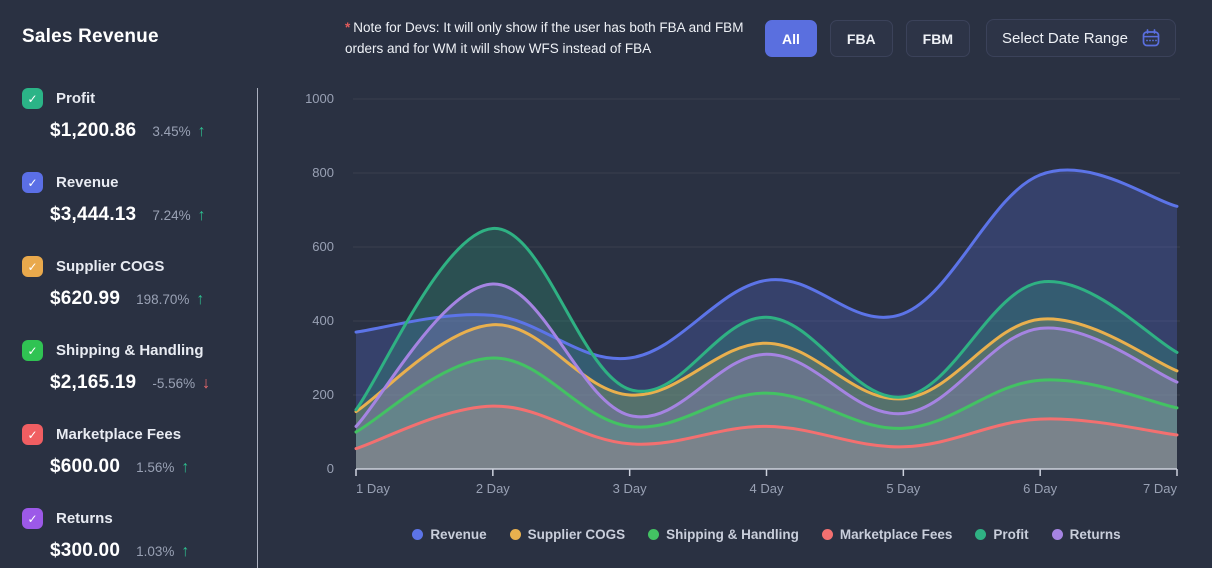 The image size is (1212, 568). Describe the element at coordinates (323, 172) in the screenshot. I see `y-tick-label: 800` at that location.